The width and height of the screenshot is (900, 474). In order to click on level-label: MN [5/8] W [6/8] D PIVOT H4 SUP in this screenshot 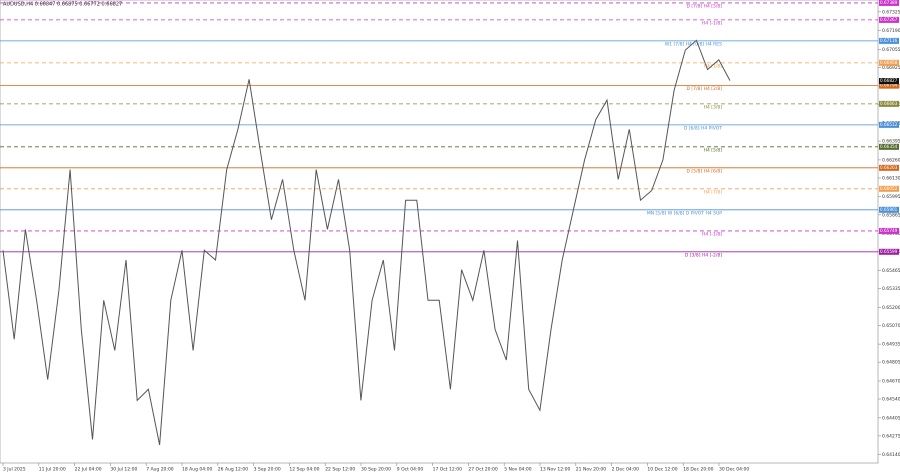, I will do `click(684, 213)`.